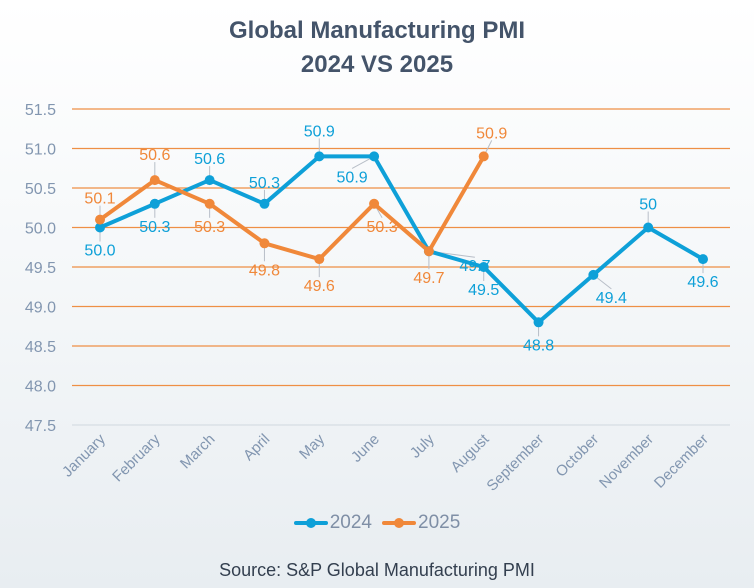 This screenshot has width=754, height=588. What do you see at coordinates (577, 456) in the screenshot?
I see `x-tick-label: October` at bounding box center [577, 456].